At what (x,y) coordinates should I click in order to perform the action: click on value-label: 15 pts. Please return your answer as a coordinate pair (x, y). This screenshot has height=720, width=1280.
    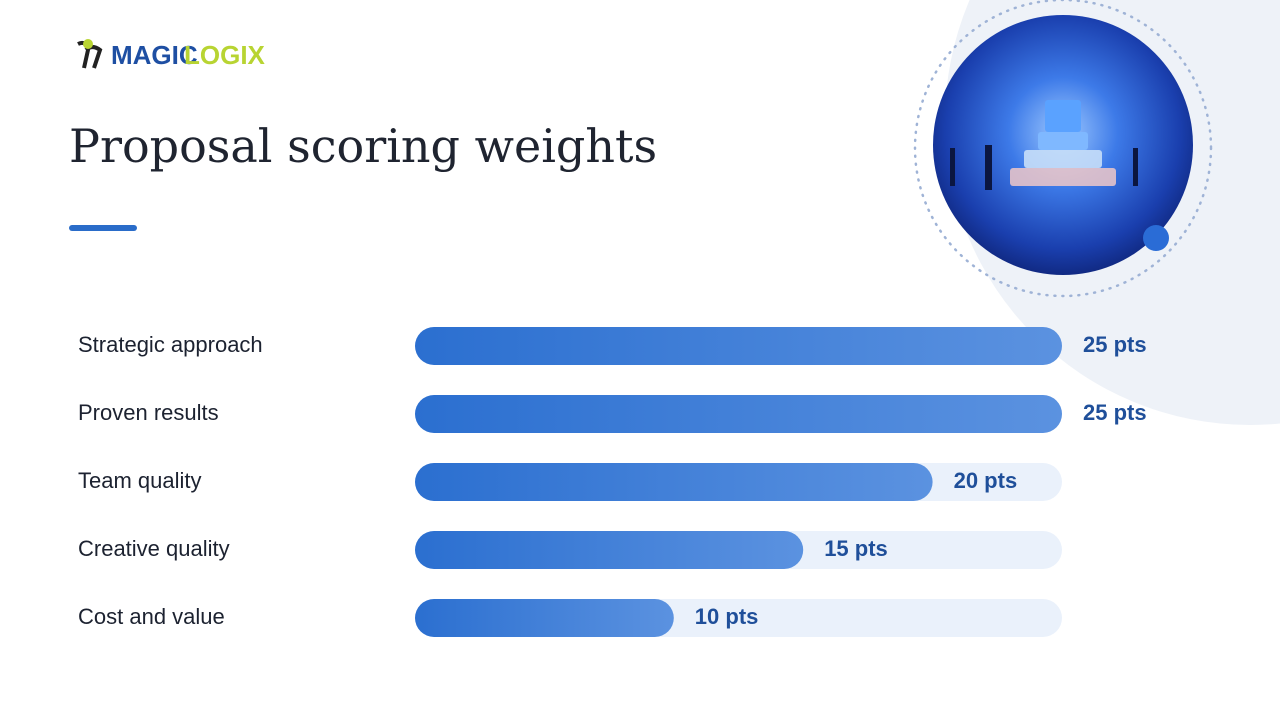
    Looking at the image, I should click on (856, 548).